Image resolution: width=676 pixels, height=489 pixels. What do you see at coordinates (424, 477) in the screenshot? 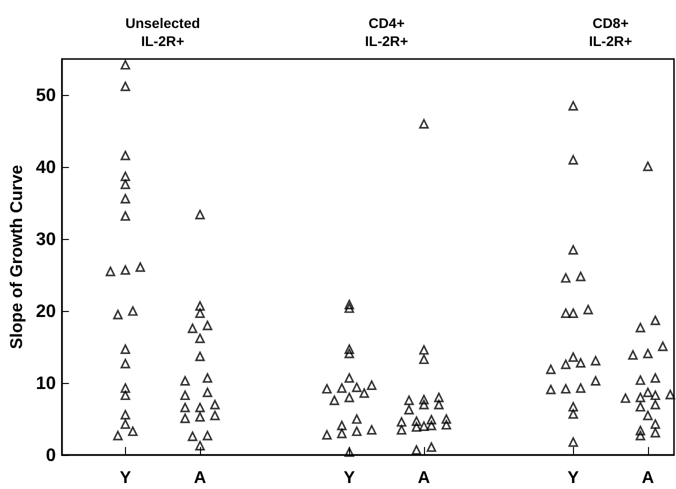
I see `x-tick-label: A` at bounding box center [424, 477].